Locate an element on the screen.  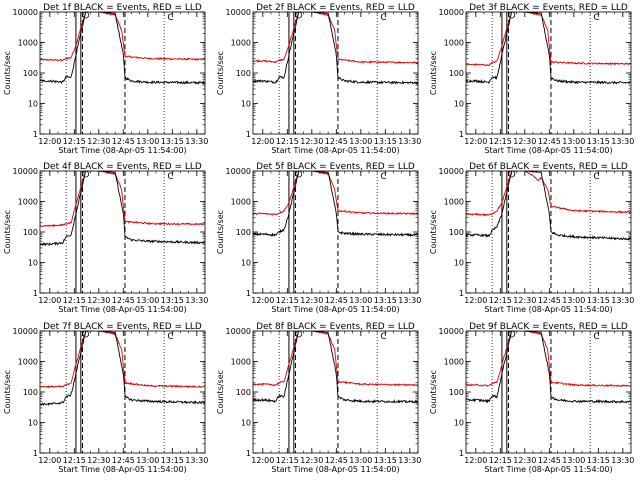
panel-title: Det 1f BLACK = Events, RED = LLD is located at coordinates (122, 8).